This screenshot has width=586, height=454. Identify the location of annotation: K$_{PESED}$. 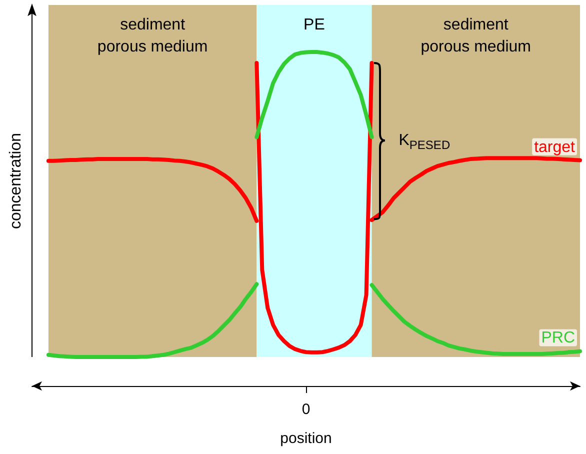
(424, 142).